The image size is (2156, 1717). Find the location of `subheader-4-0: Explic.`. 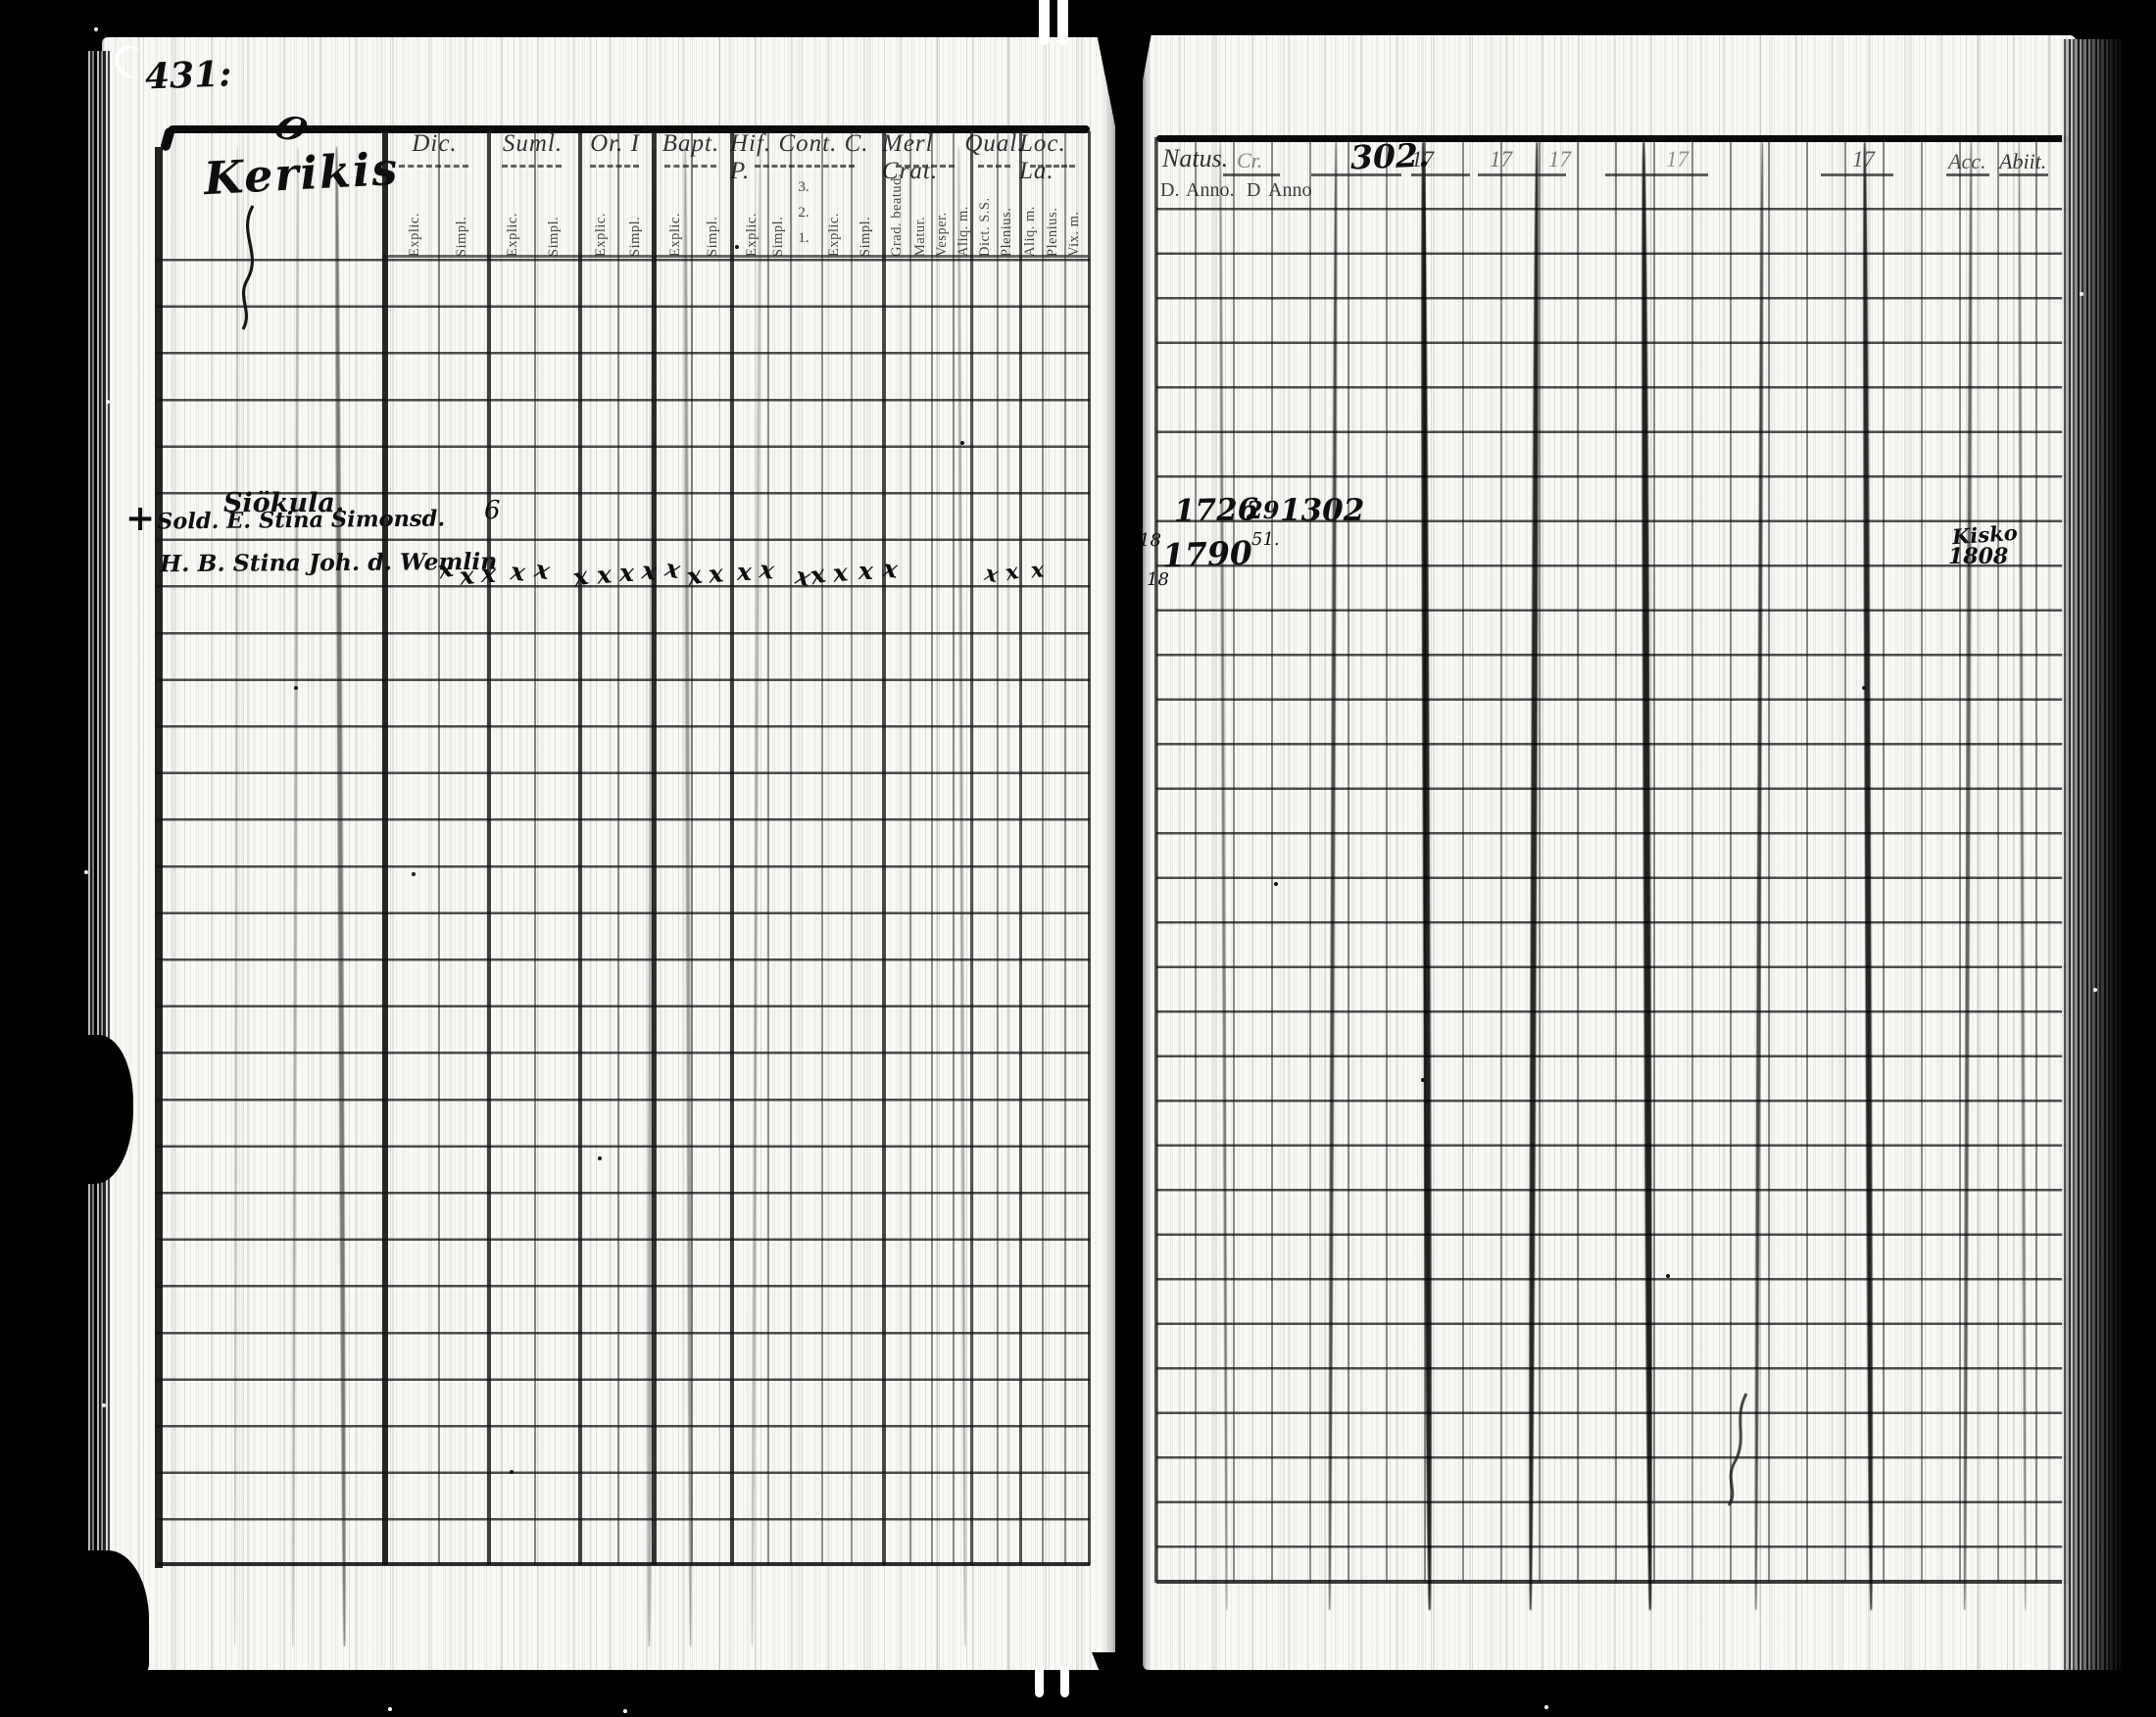

subheader-4-0: Explic. is located at coordinates (752, 235).